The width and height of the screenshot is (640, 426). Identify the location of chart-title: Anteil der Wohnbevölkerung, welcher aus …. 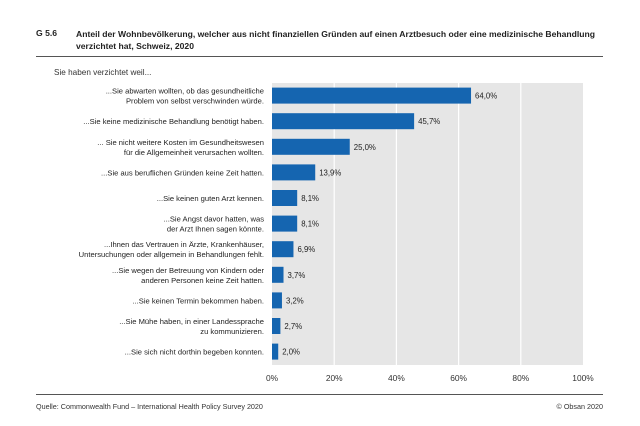
(336, 40).